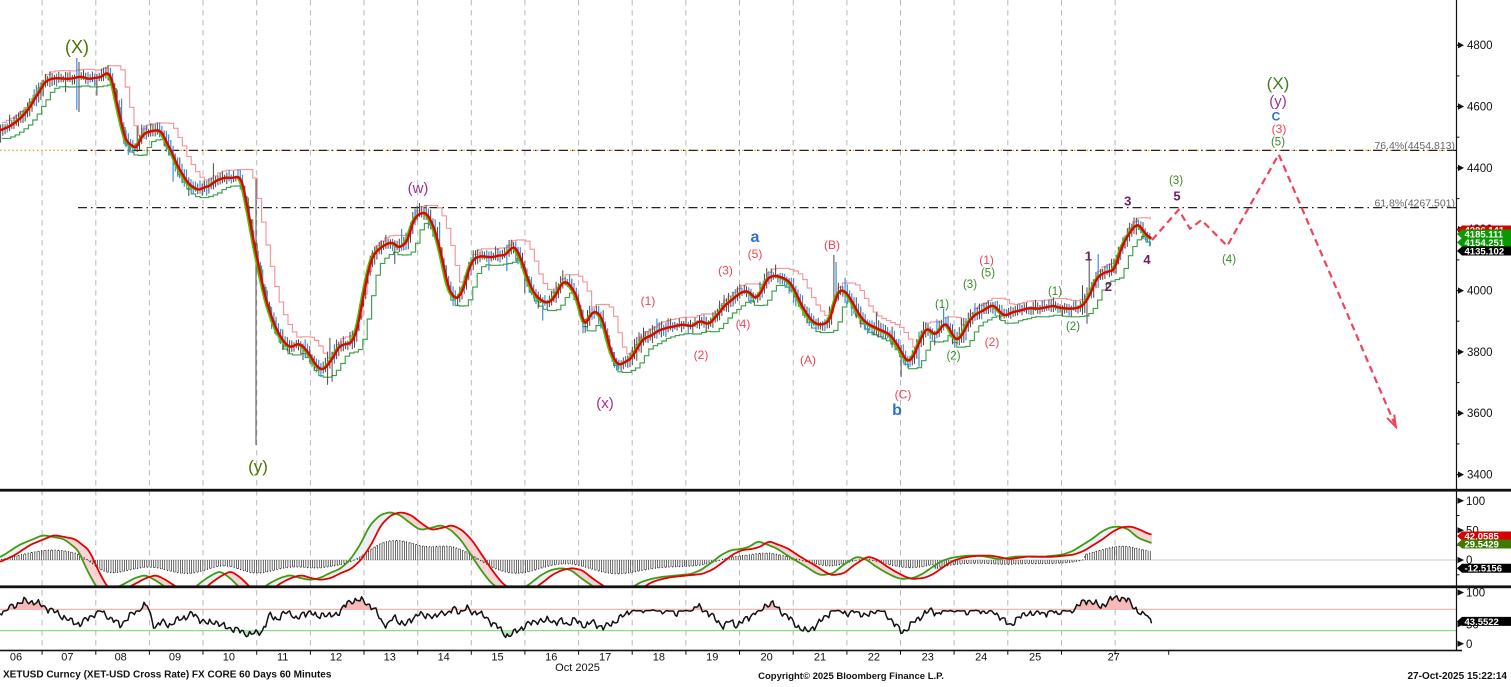  Describe the element at coordinates (1482, 544) in the screenshot. I see `svg-text: 29.5429` at that location.